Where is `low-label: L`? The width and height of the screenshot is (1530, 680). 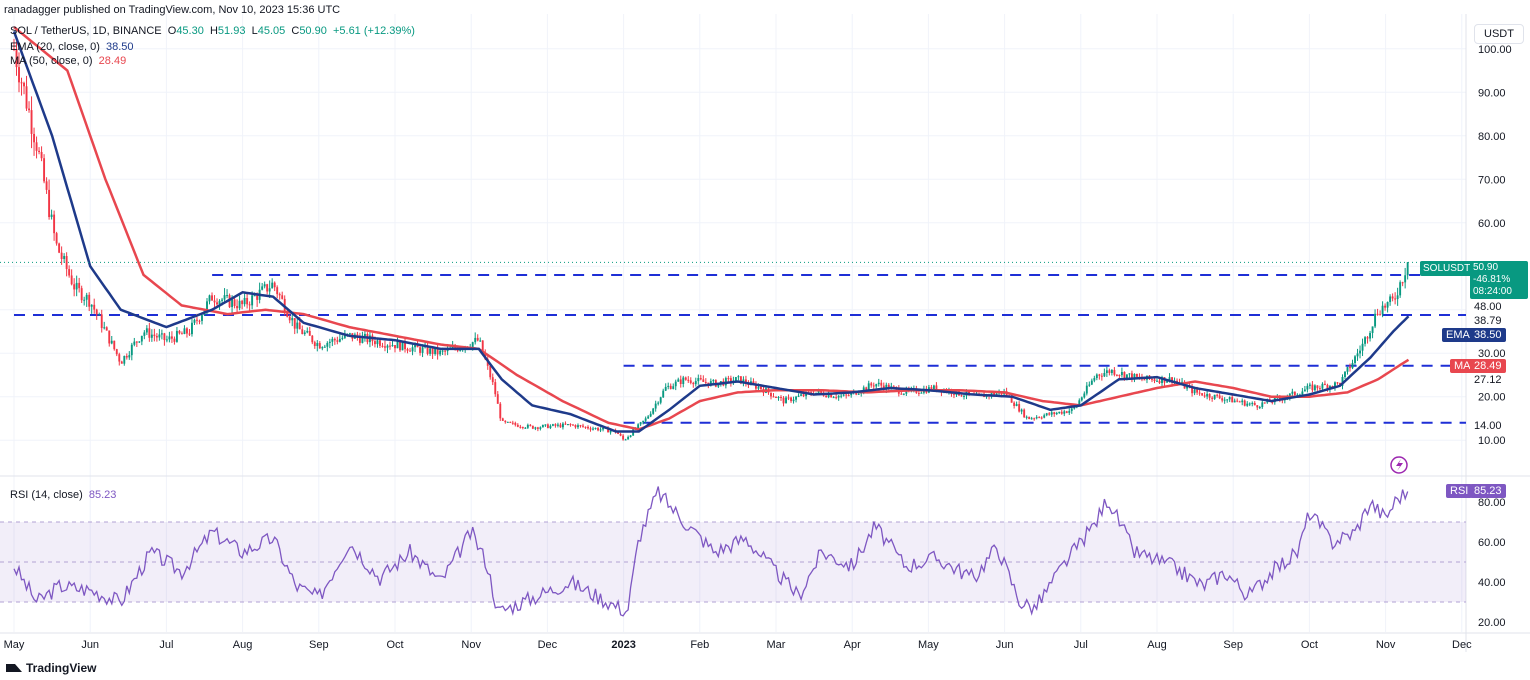 low-label: L is located at coordinates (254, 31).